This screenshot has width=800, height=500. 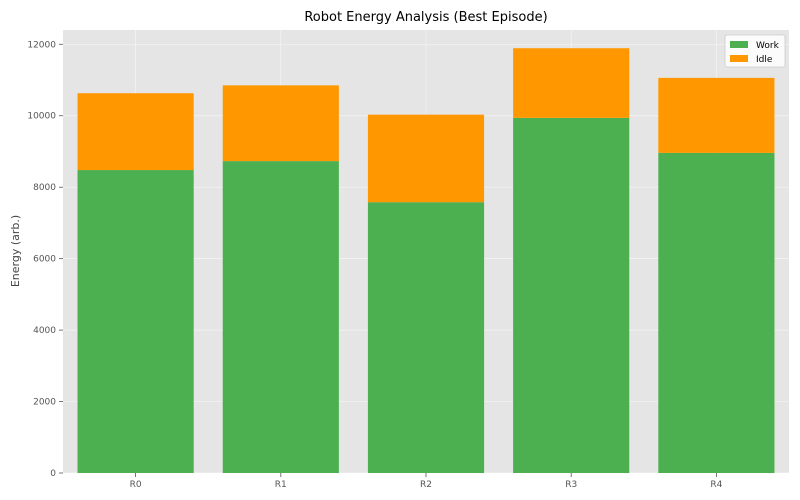 I want to click on bar-idle-r2, so click(x=426, y=158).